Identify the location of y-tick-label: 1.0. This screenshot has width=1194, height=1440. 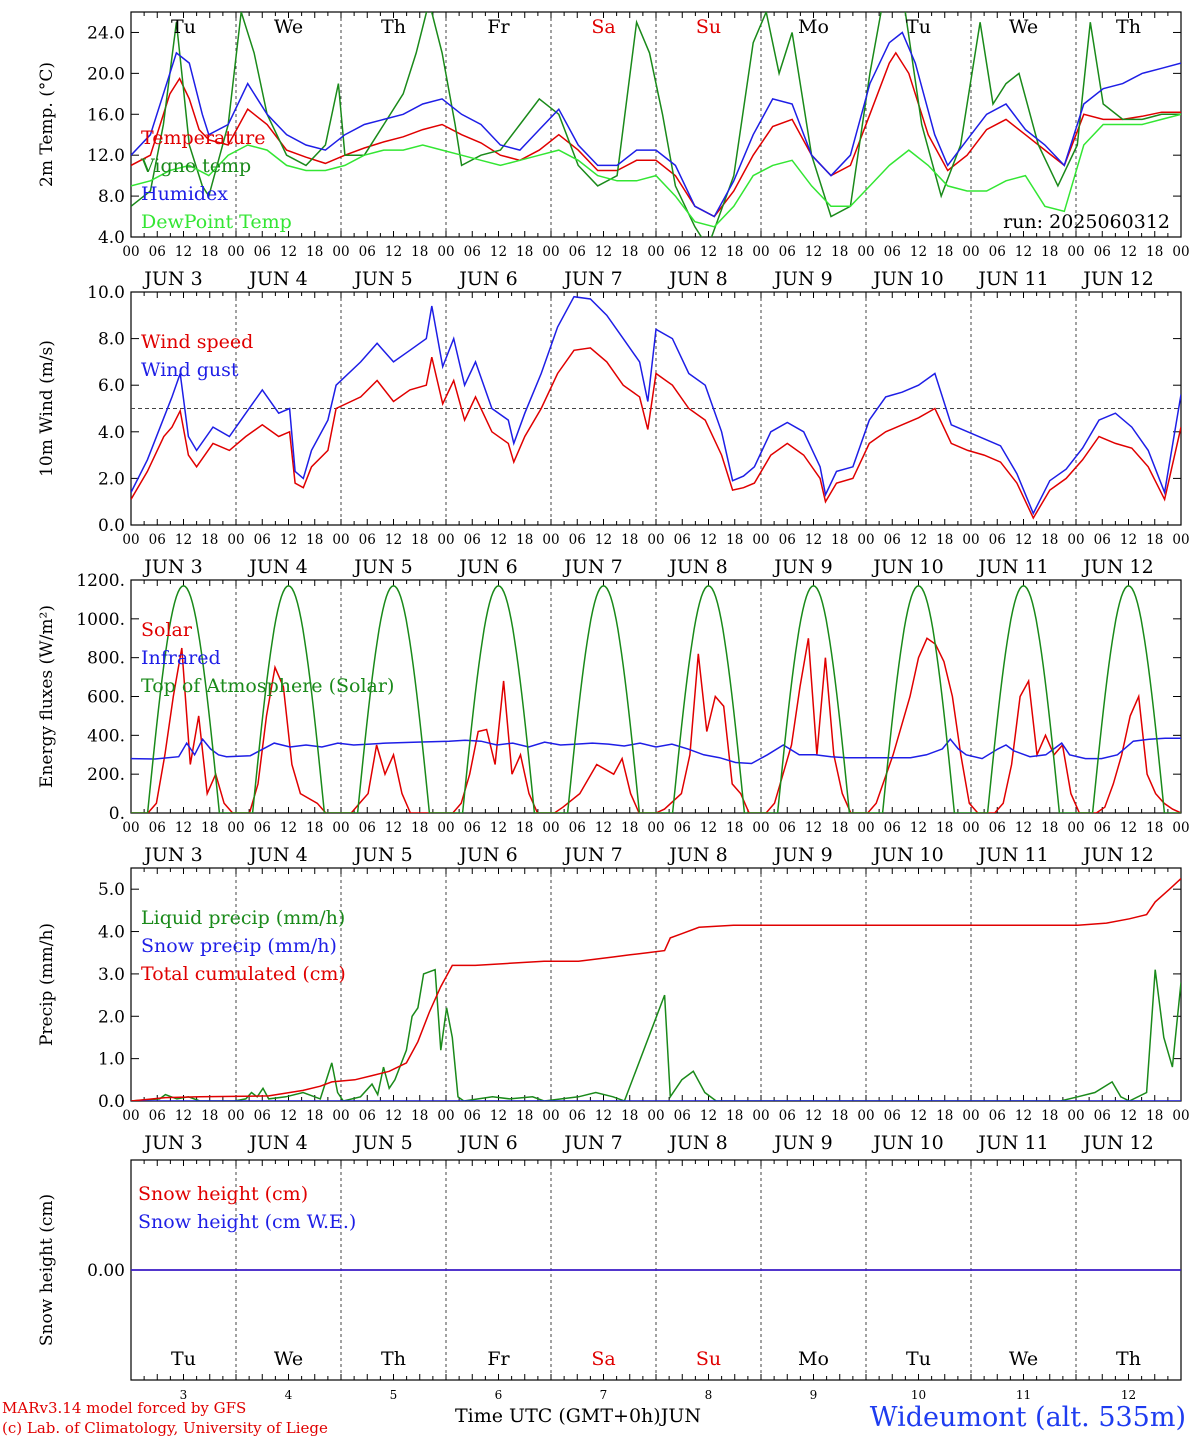
(111, 1060).